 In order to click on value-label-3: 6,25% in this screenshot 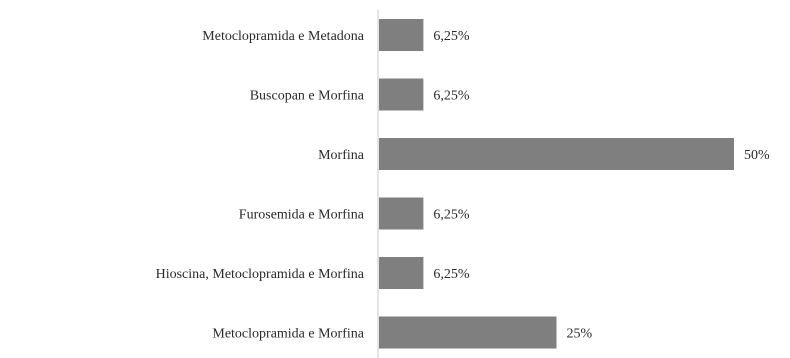, I will do `click(451, 215)`.